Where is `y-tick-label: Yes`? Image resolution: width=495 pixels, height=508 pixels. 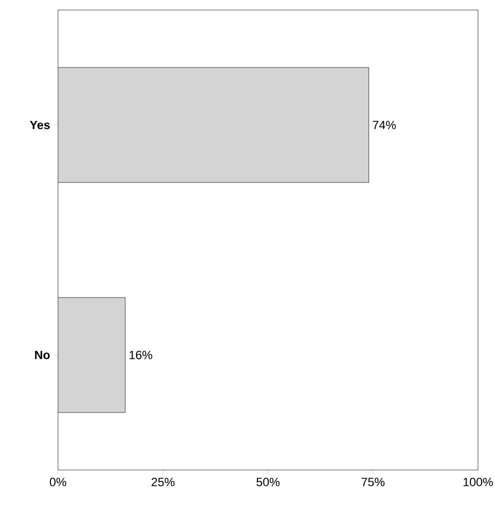 y-tick-label: Yes is located at coordinates (40, 125).